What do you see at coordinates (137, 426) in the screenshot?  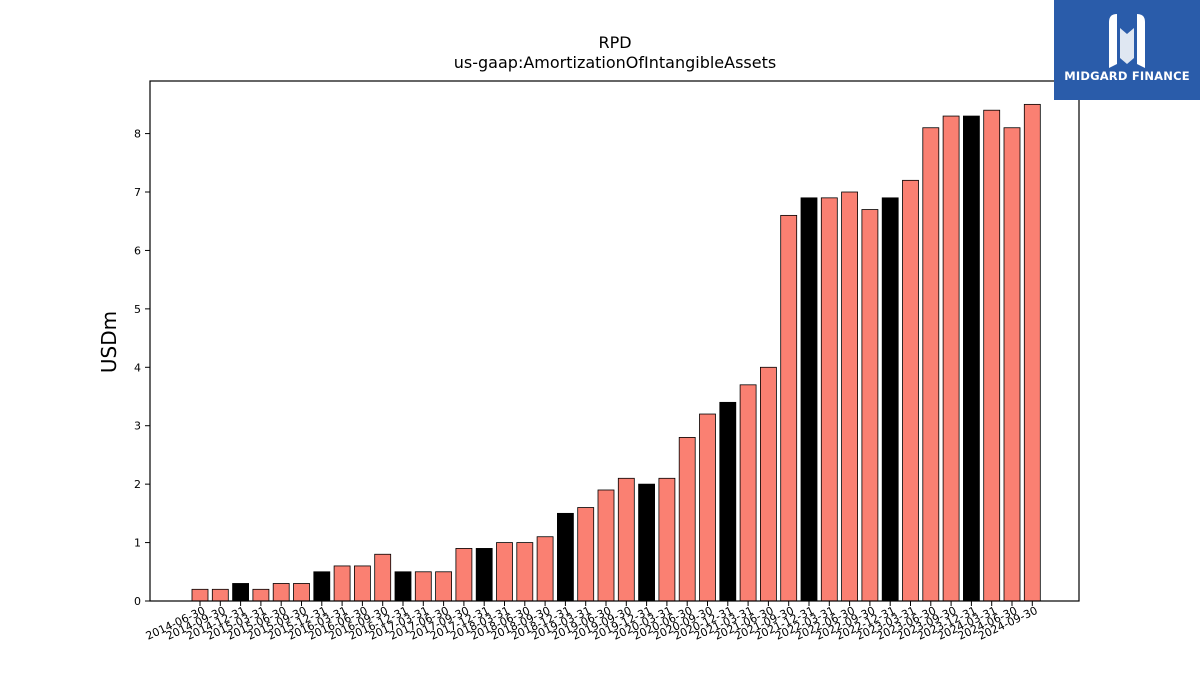 I see `y-tick-label: 3` at bounding box center [137, 426].